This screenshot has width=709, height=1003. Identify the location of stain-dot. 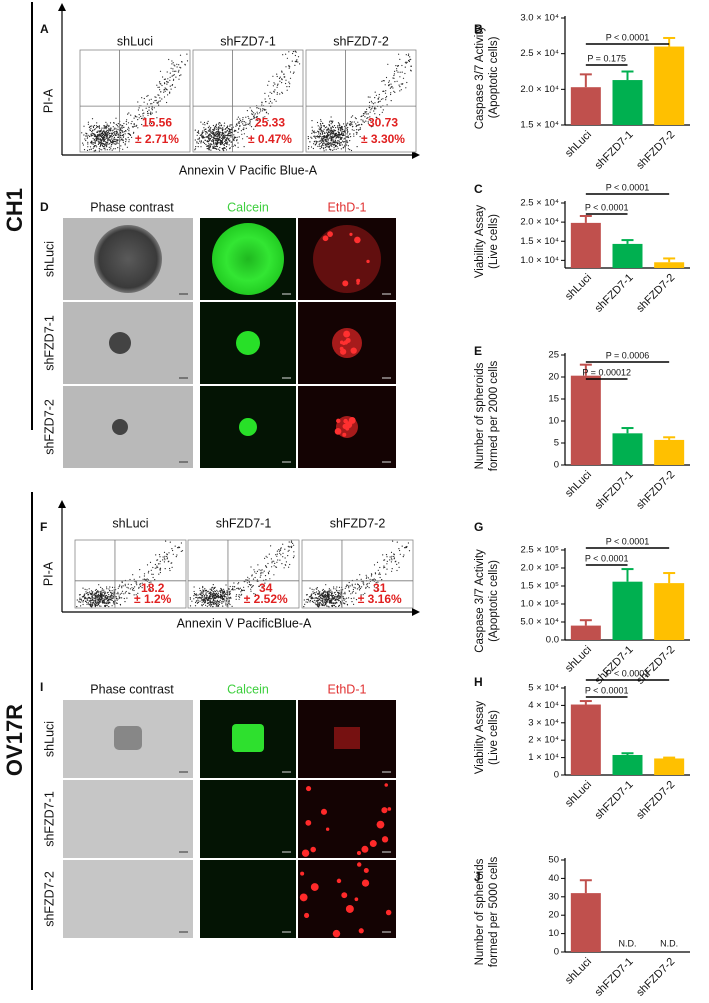
(338, 421).